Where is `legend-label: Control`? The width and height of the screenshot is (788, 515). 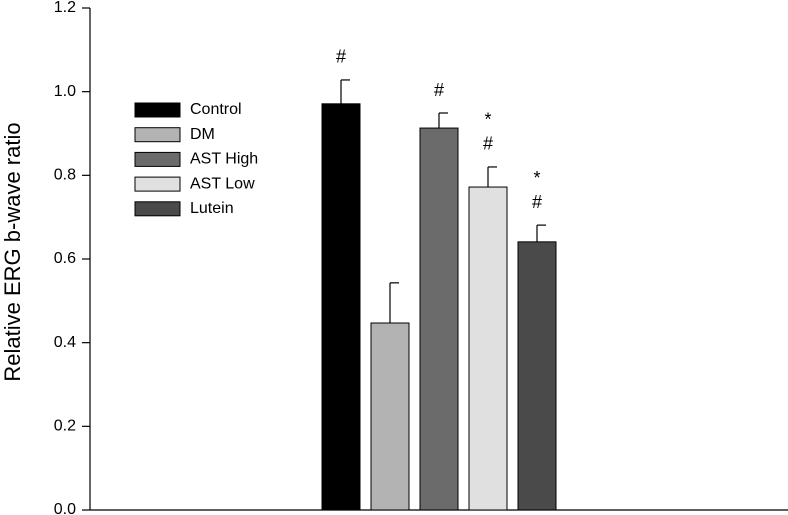 legend-label: Control is located at coordinates (216, 109).